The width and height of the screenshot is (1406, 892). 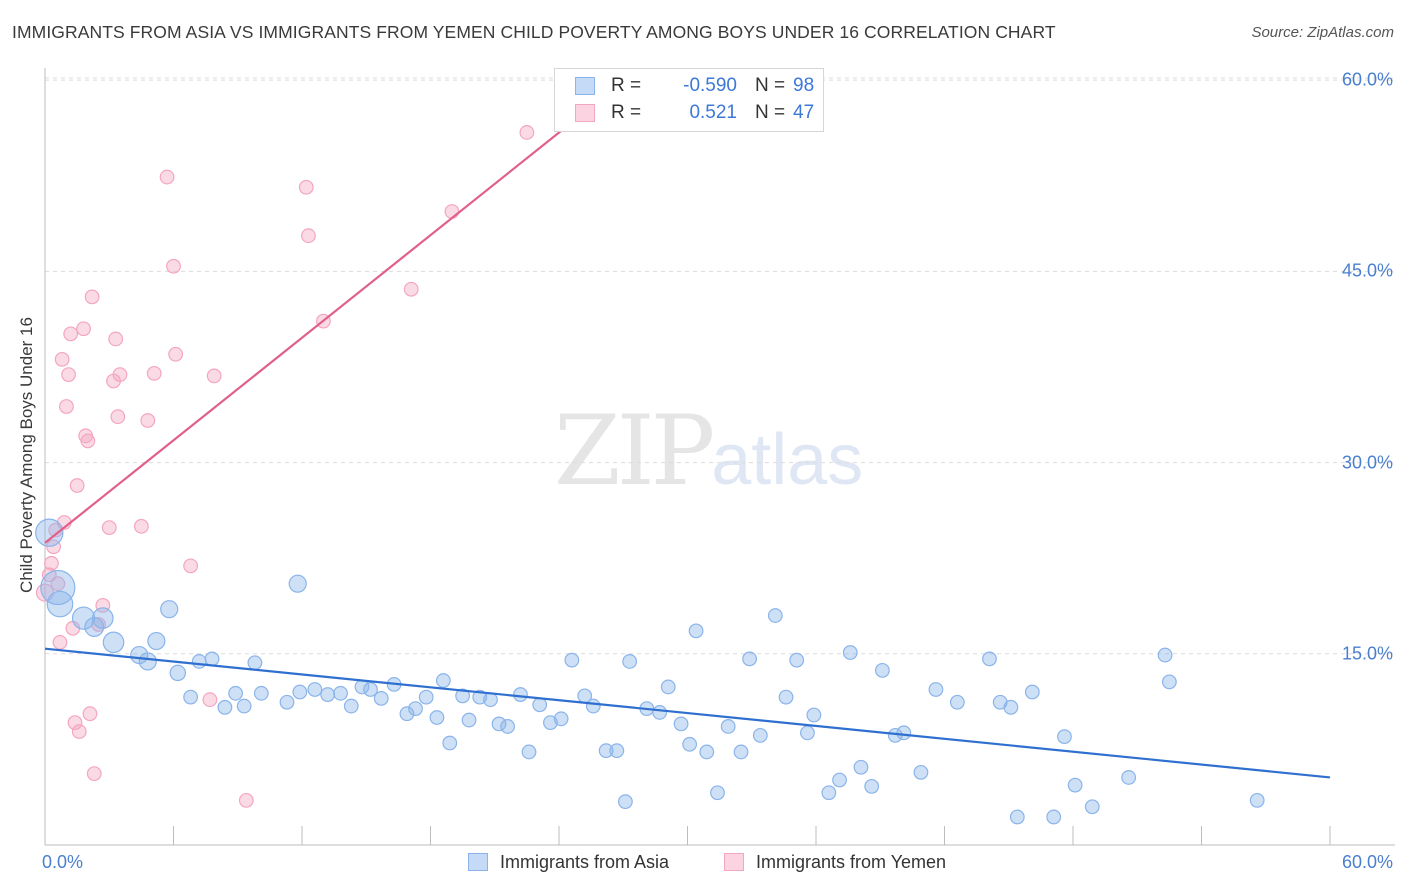 I want to click on trend-line, so click(x=687, y=713).